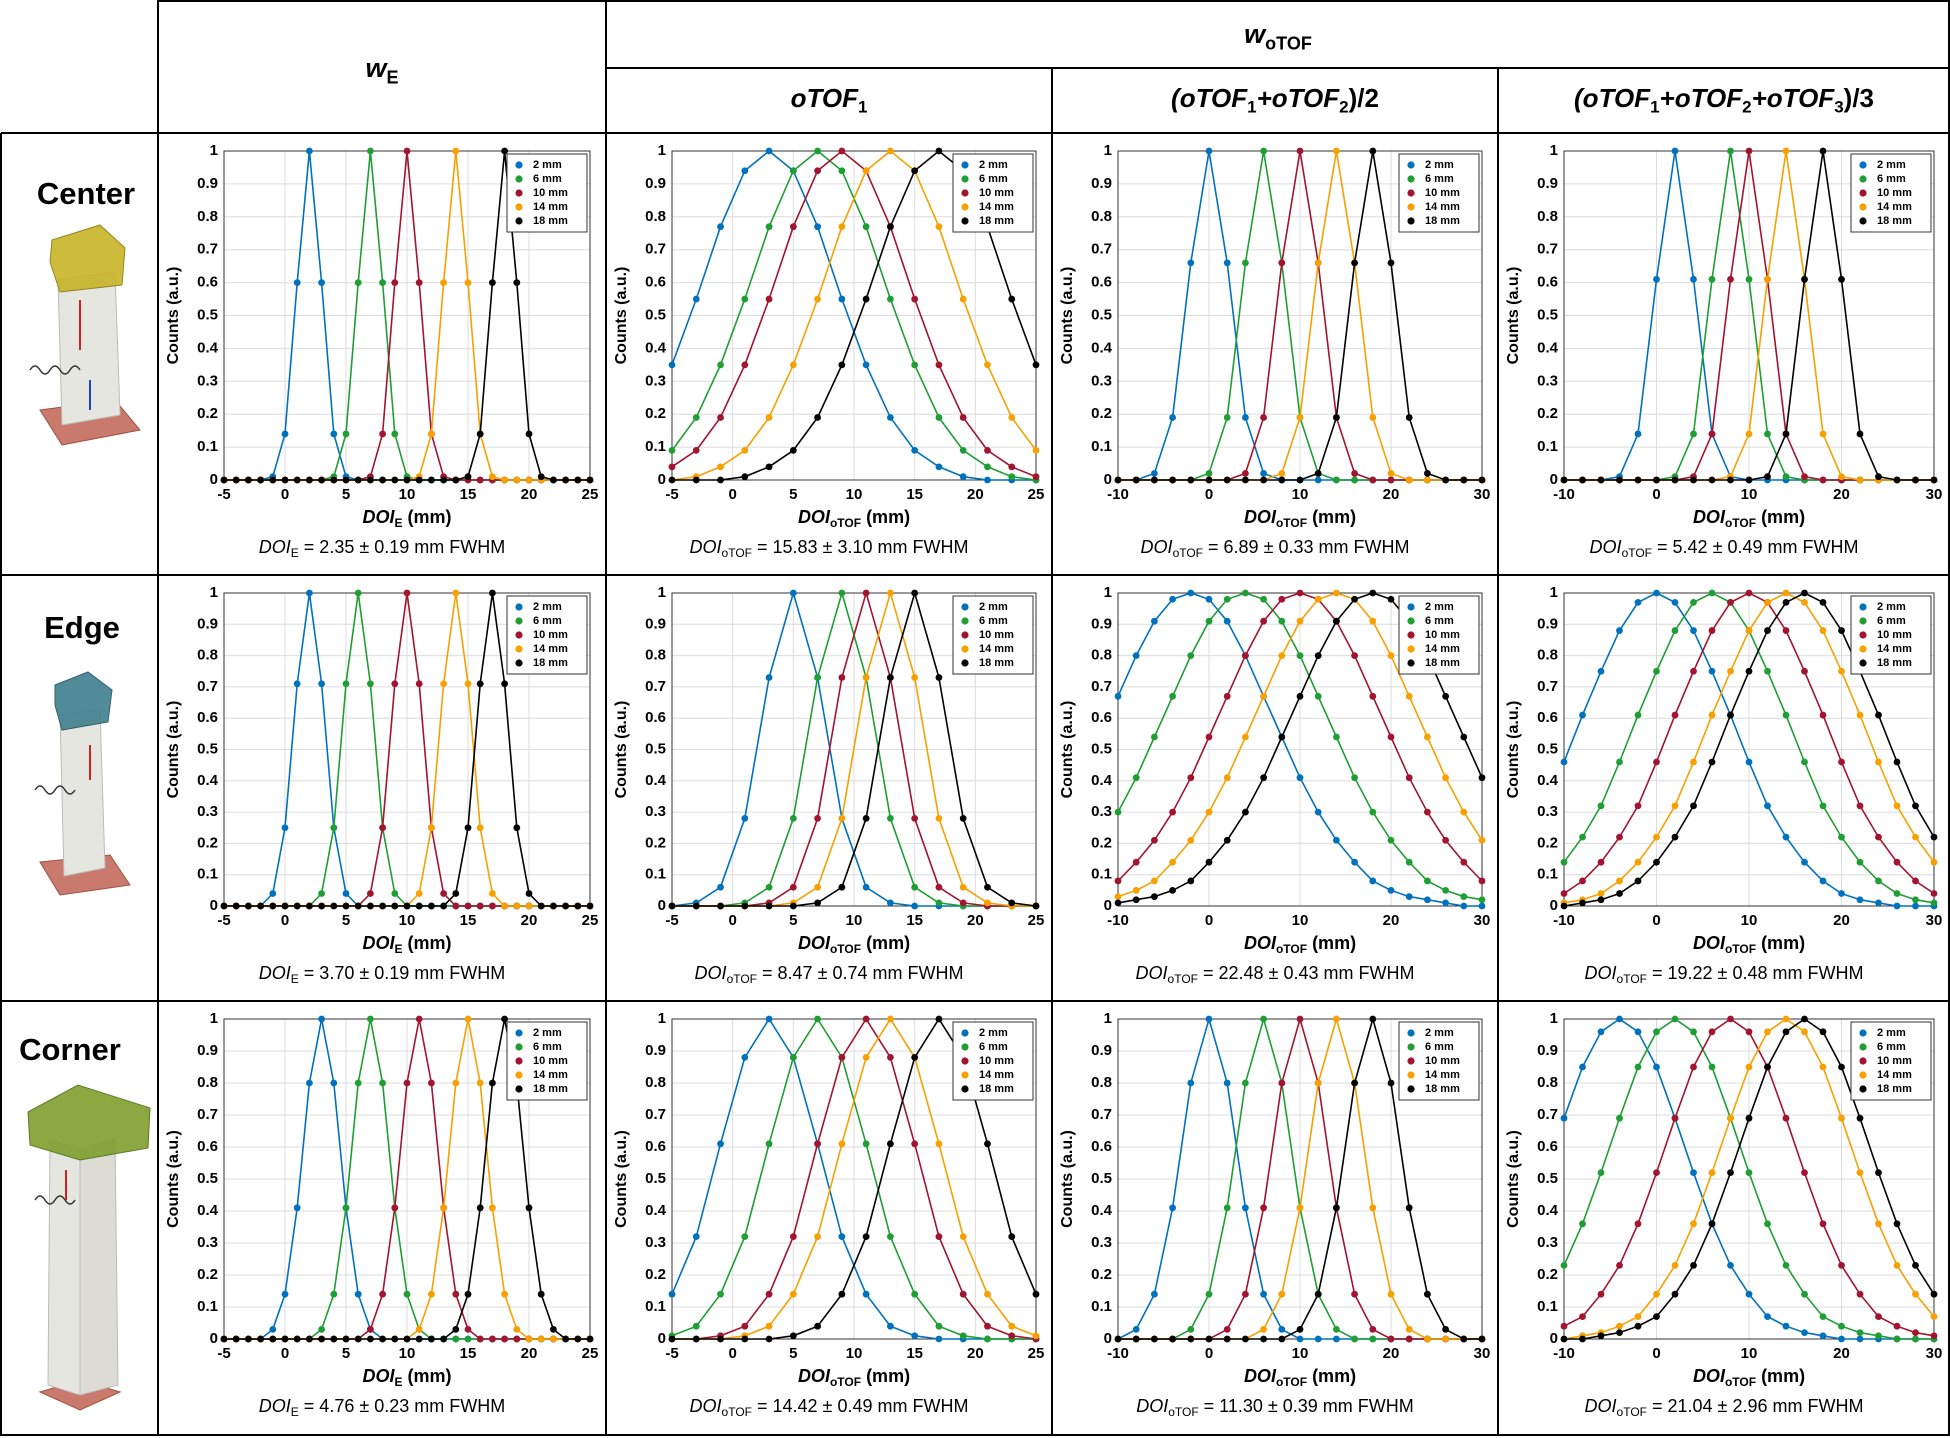  What do you see at coordinates (996, 1061) in the screenshot?
I see `legend-label: 10 mm` at bounding box center [996, 1061].